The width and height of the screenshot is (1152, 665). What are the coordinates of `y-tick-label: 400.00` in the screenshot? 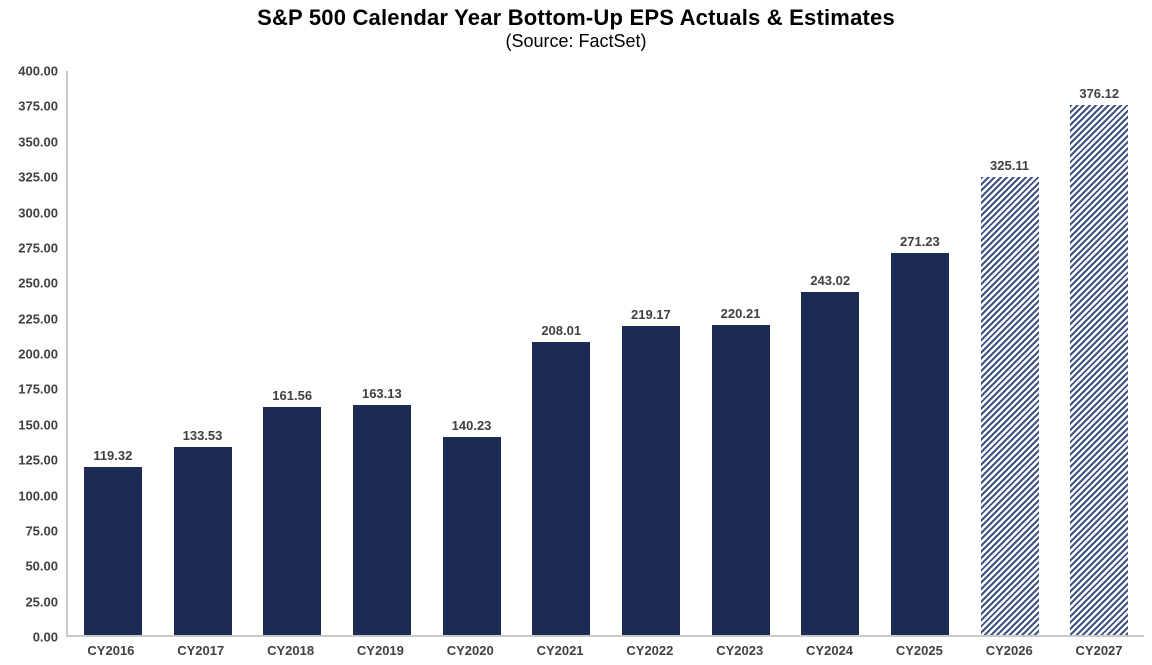 It's located at (38, 71).